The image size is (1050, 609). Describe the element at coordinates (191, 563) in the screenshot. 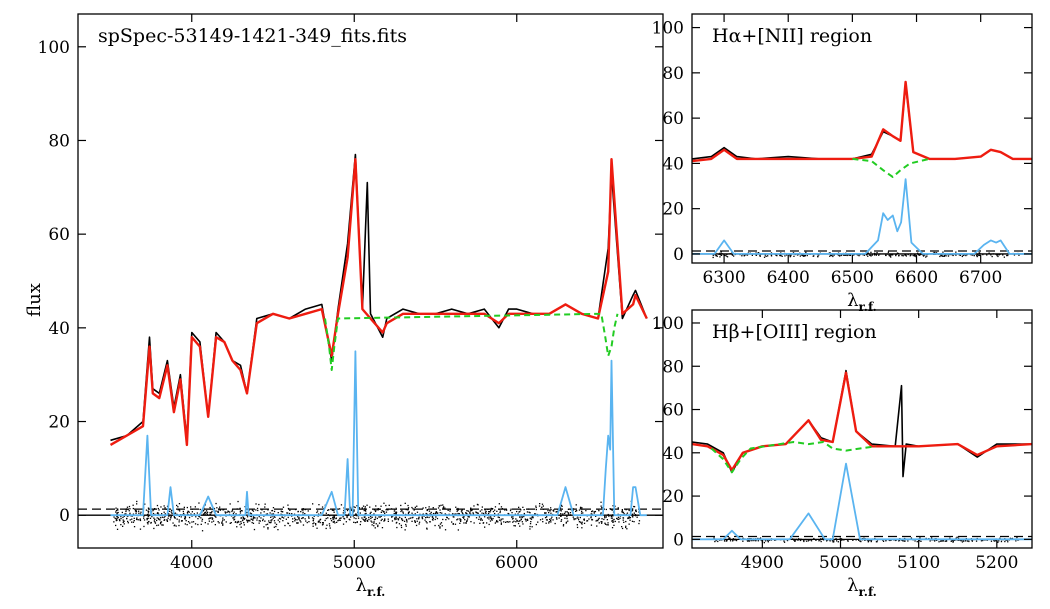

I see `x-tick-label: 4000` at that location.